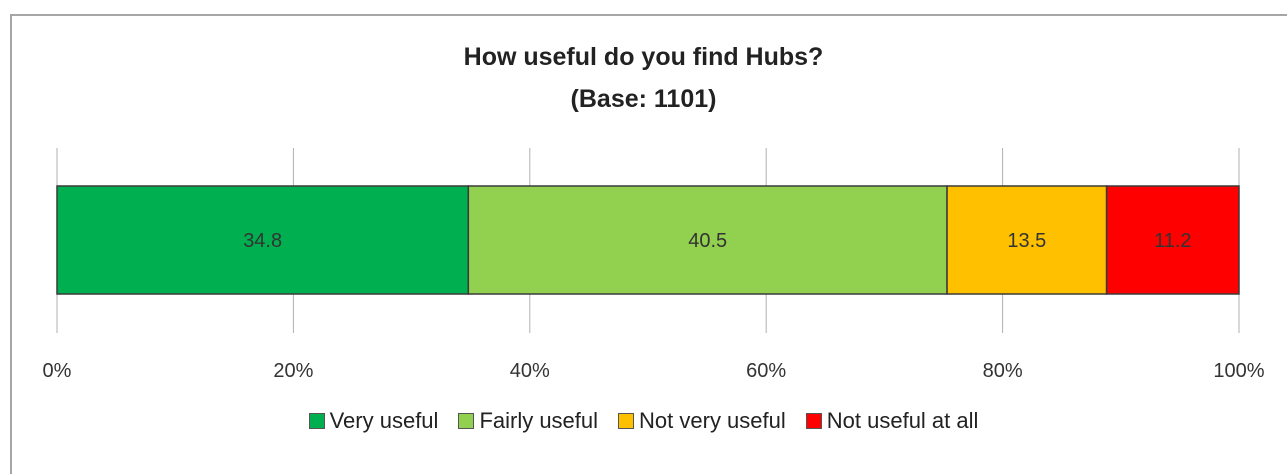  Describe the element at coordinates (766, 371) in the screenshot. I see `x-tick-label: 60%` at that location.